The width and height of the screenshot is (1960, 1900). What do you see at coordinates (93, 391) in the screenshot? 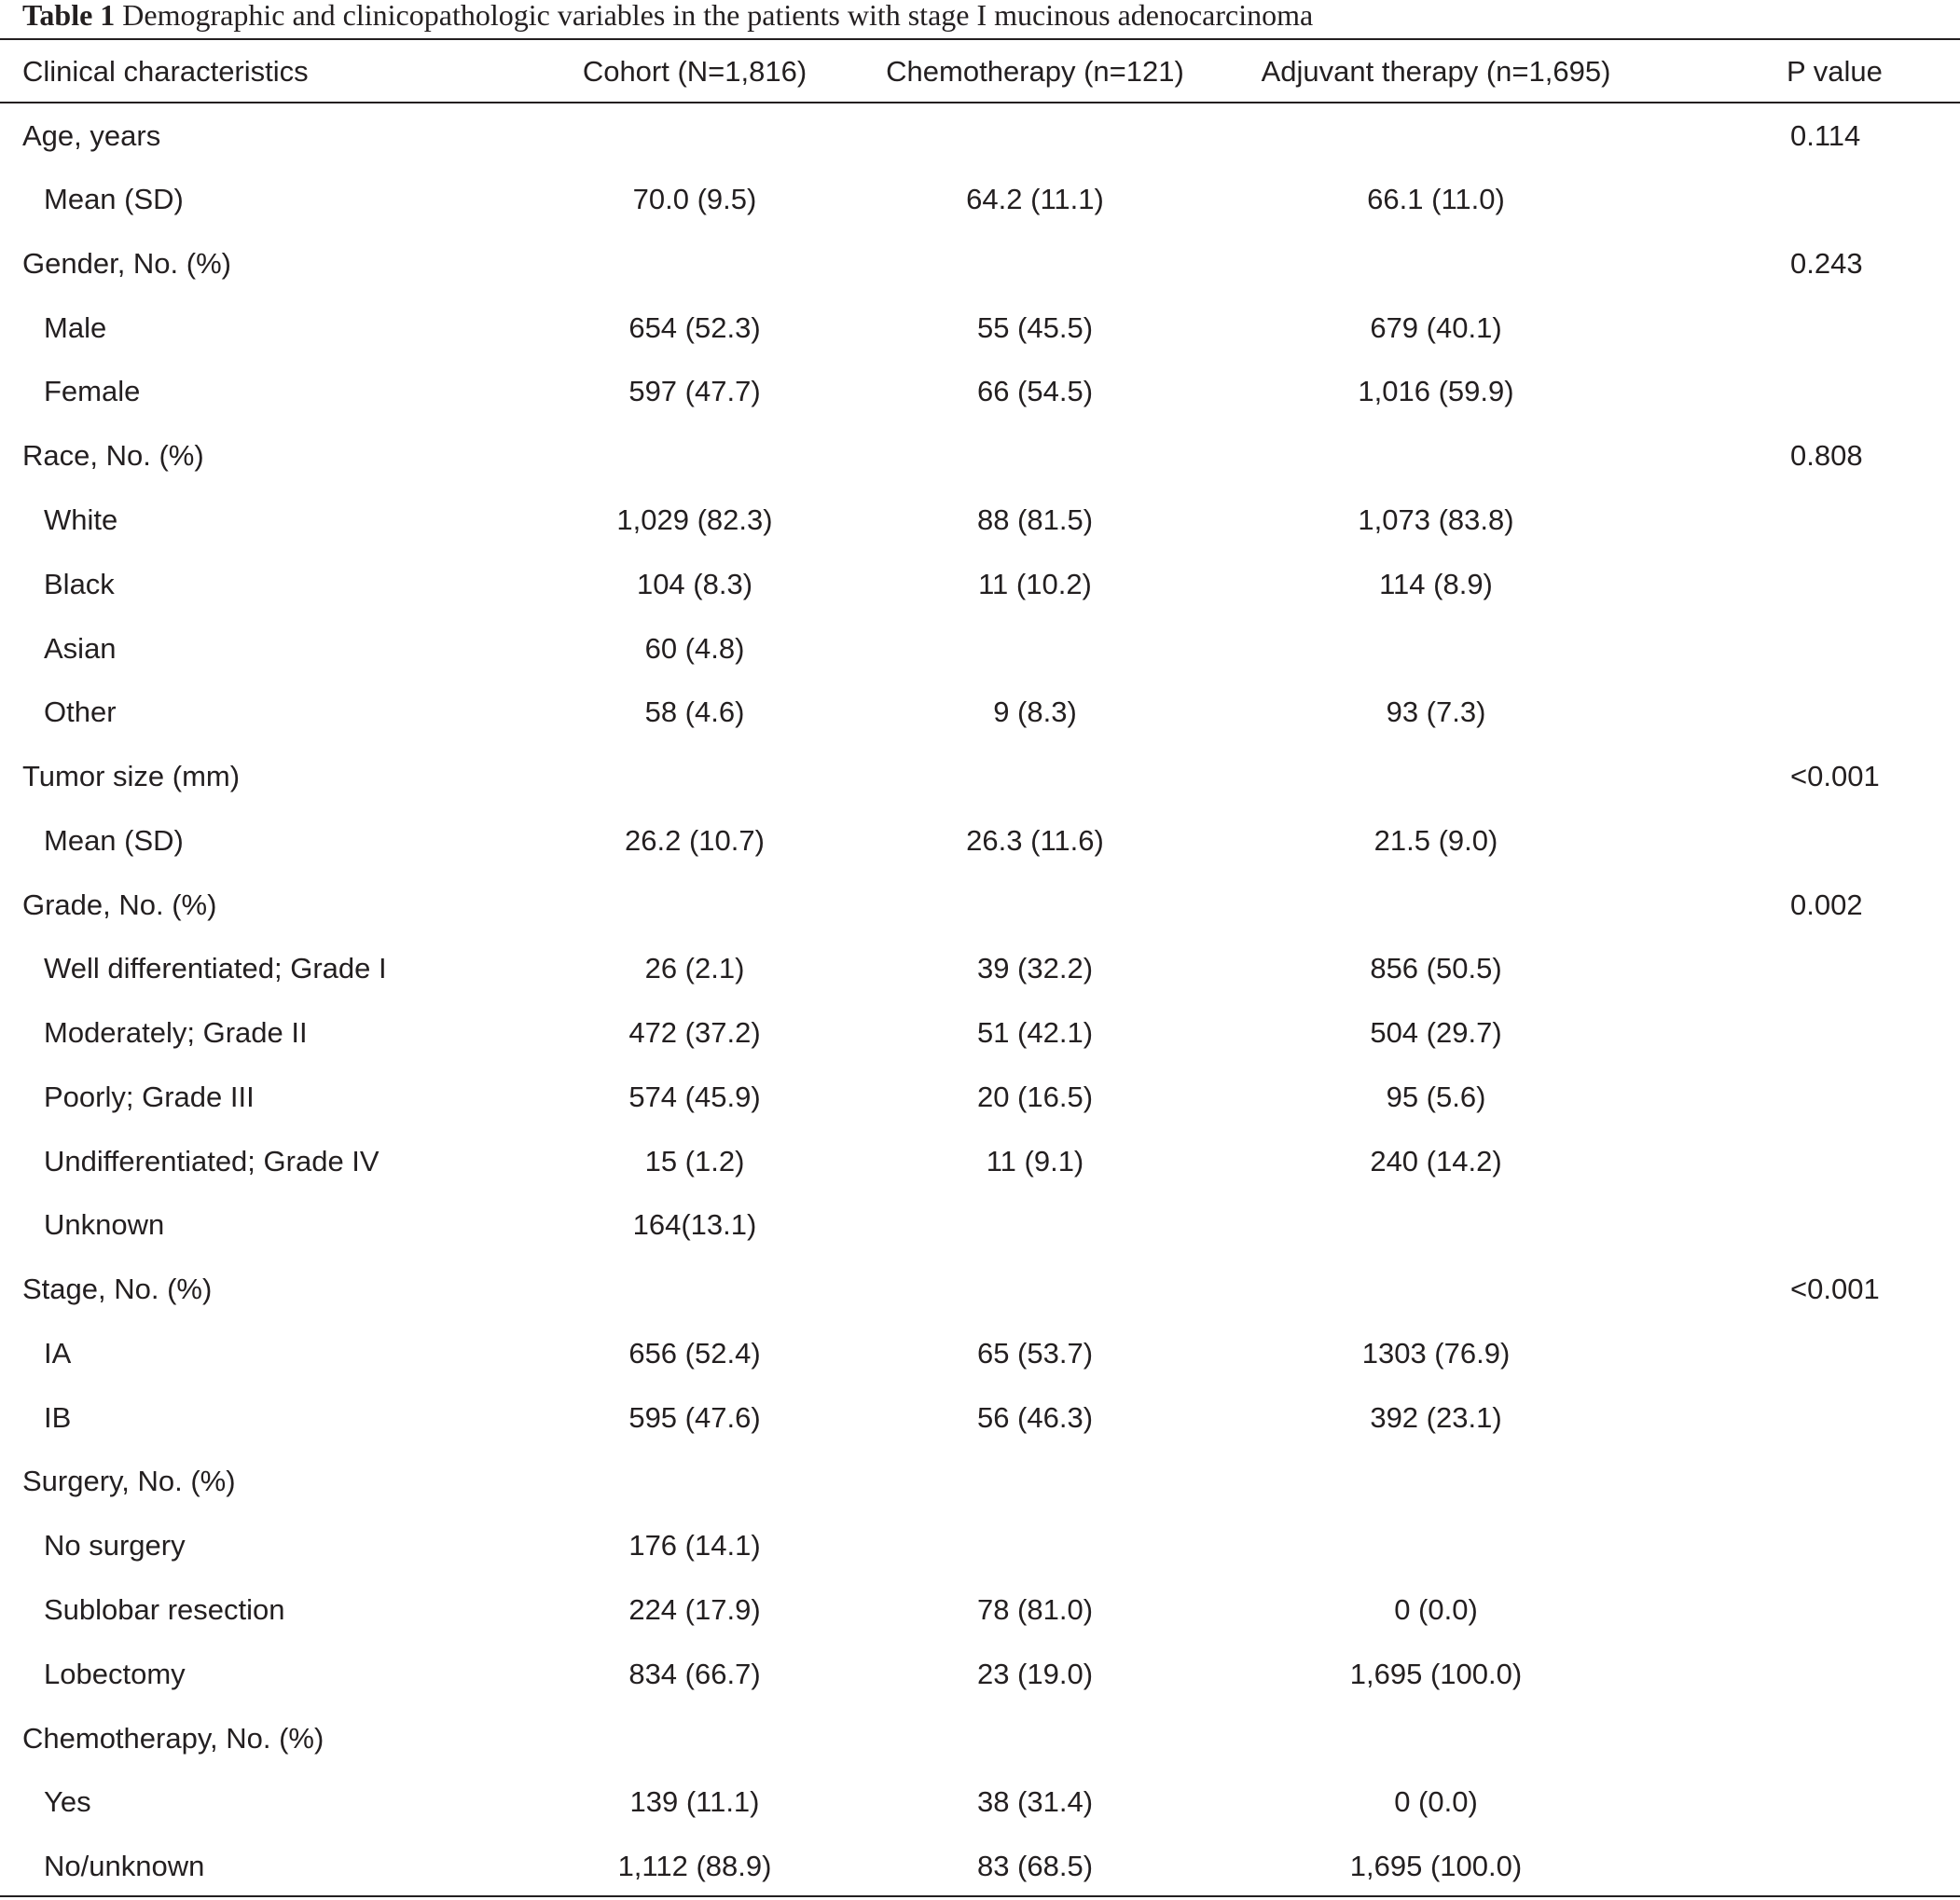
I see `row-label: Female` at bounding box center [93, 391].